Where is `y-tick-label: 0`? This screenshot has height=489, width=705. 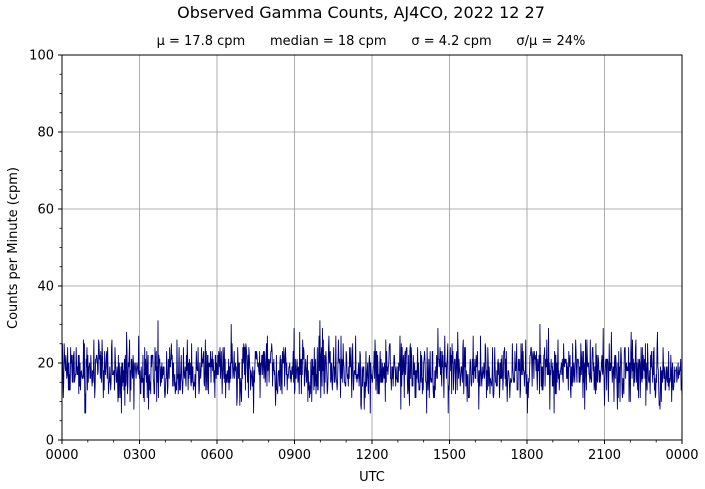 y-tick-label: 0 is located at coordinates (50, 441).